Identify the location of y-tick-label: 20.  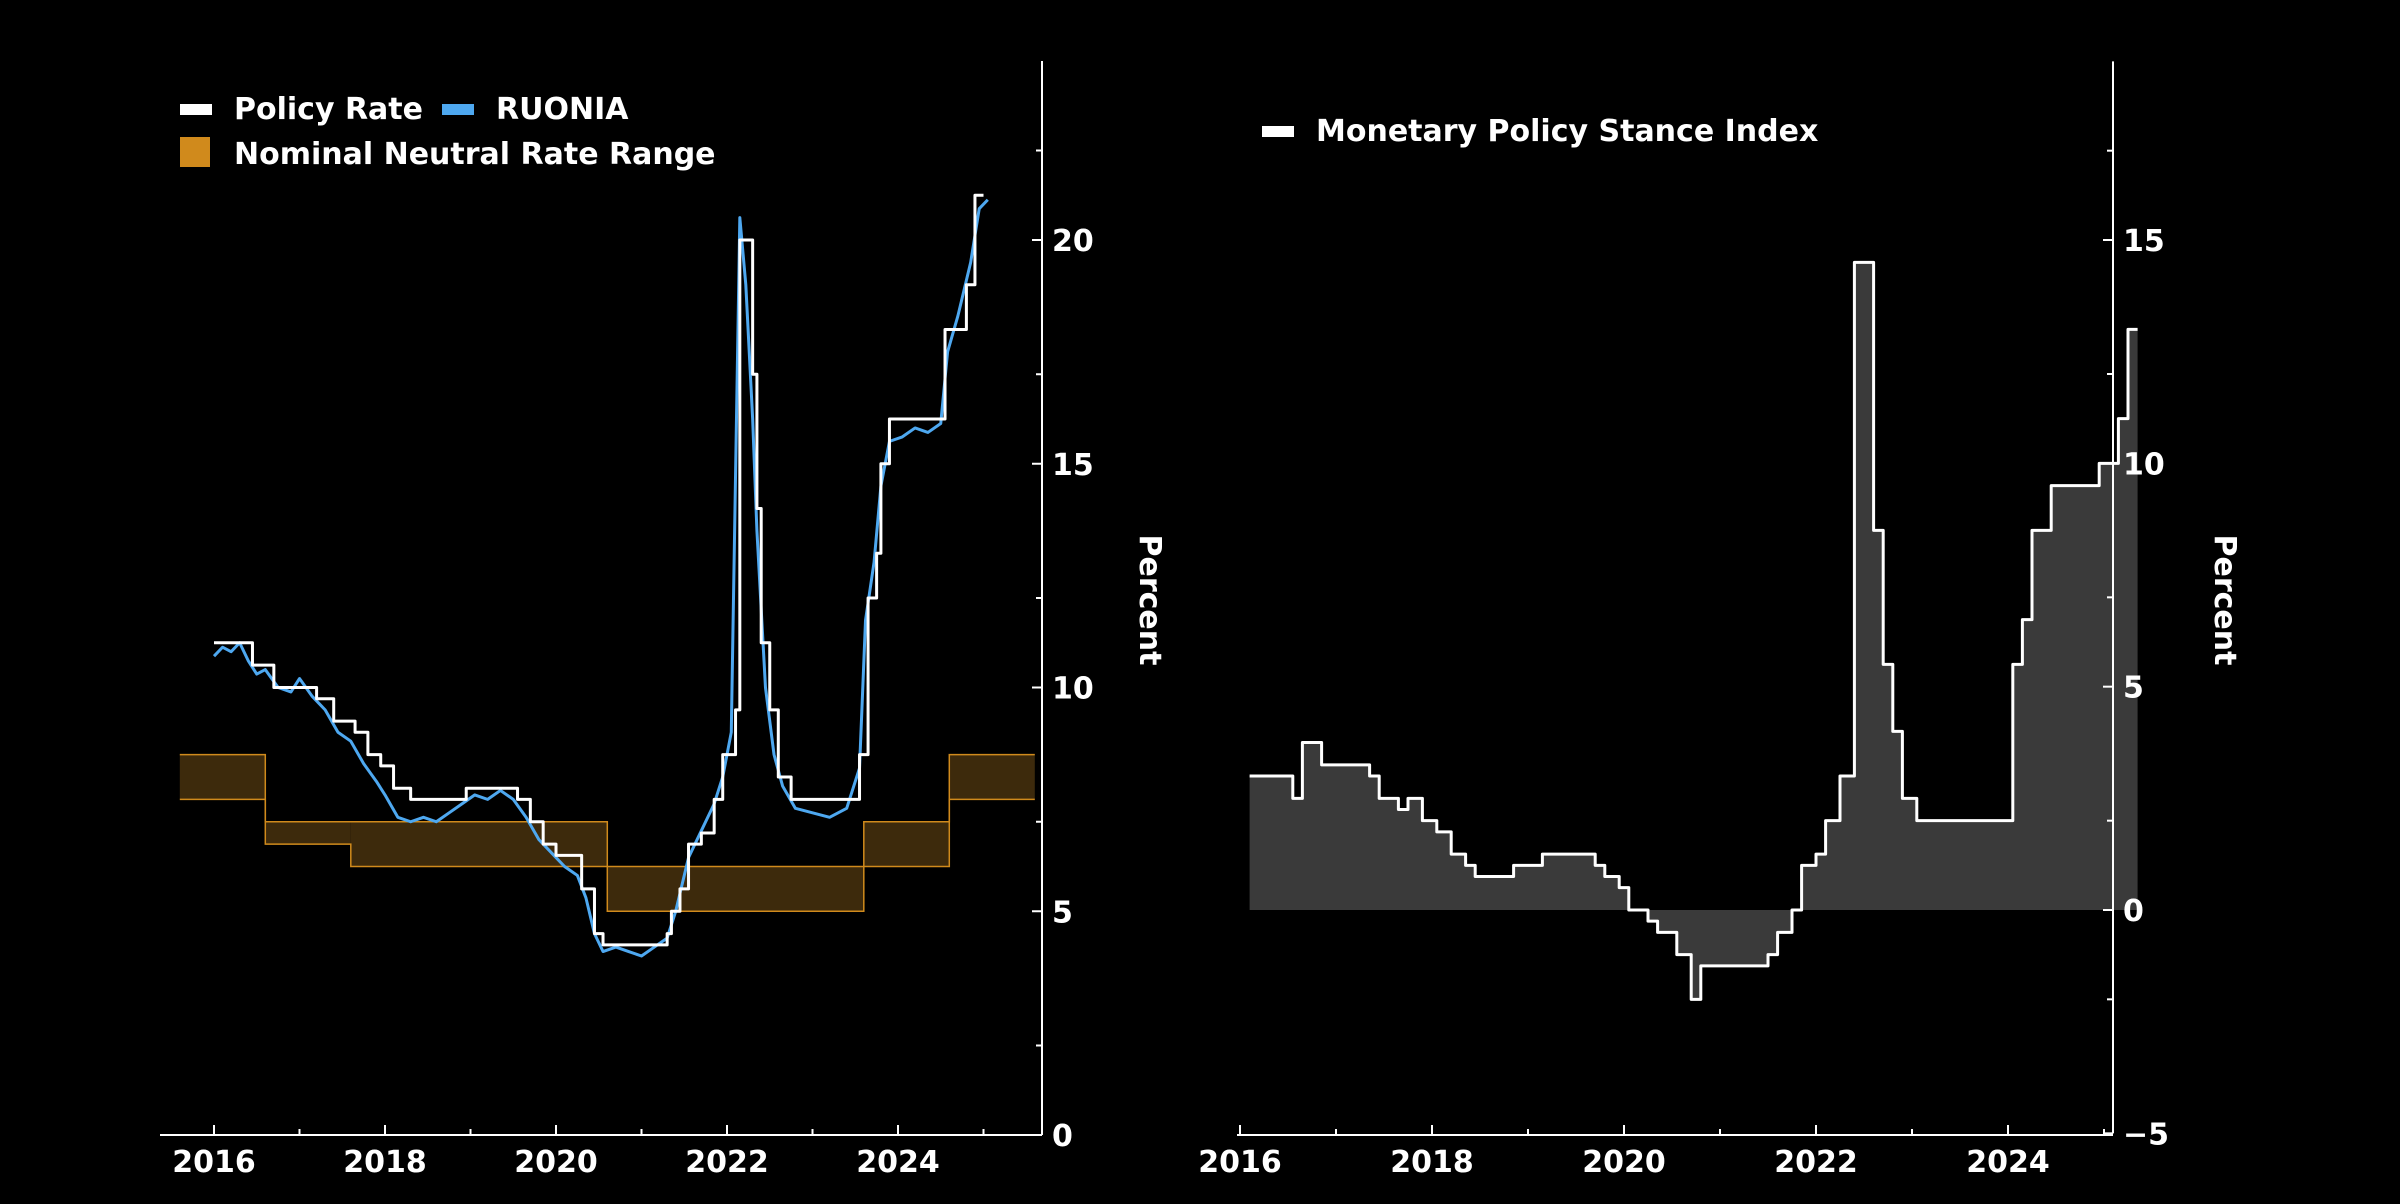
(1073, 241).